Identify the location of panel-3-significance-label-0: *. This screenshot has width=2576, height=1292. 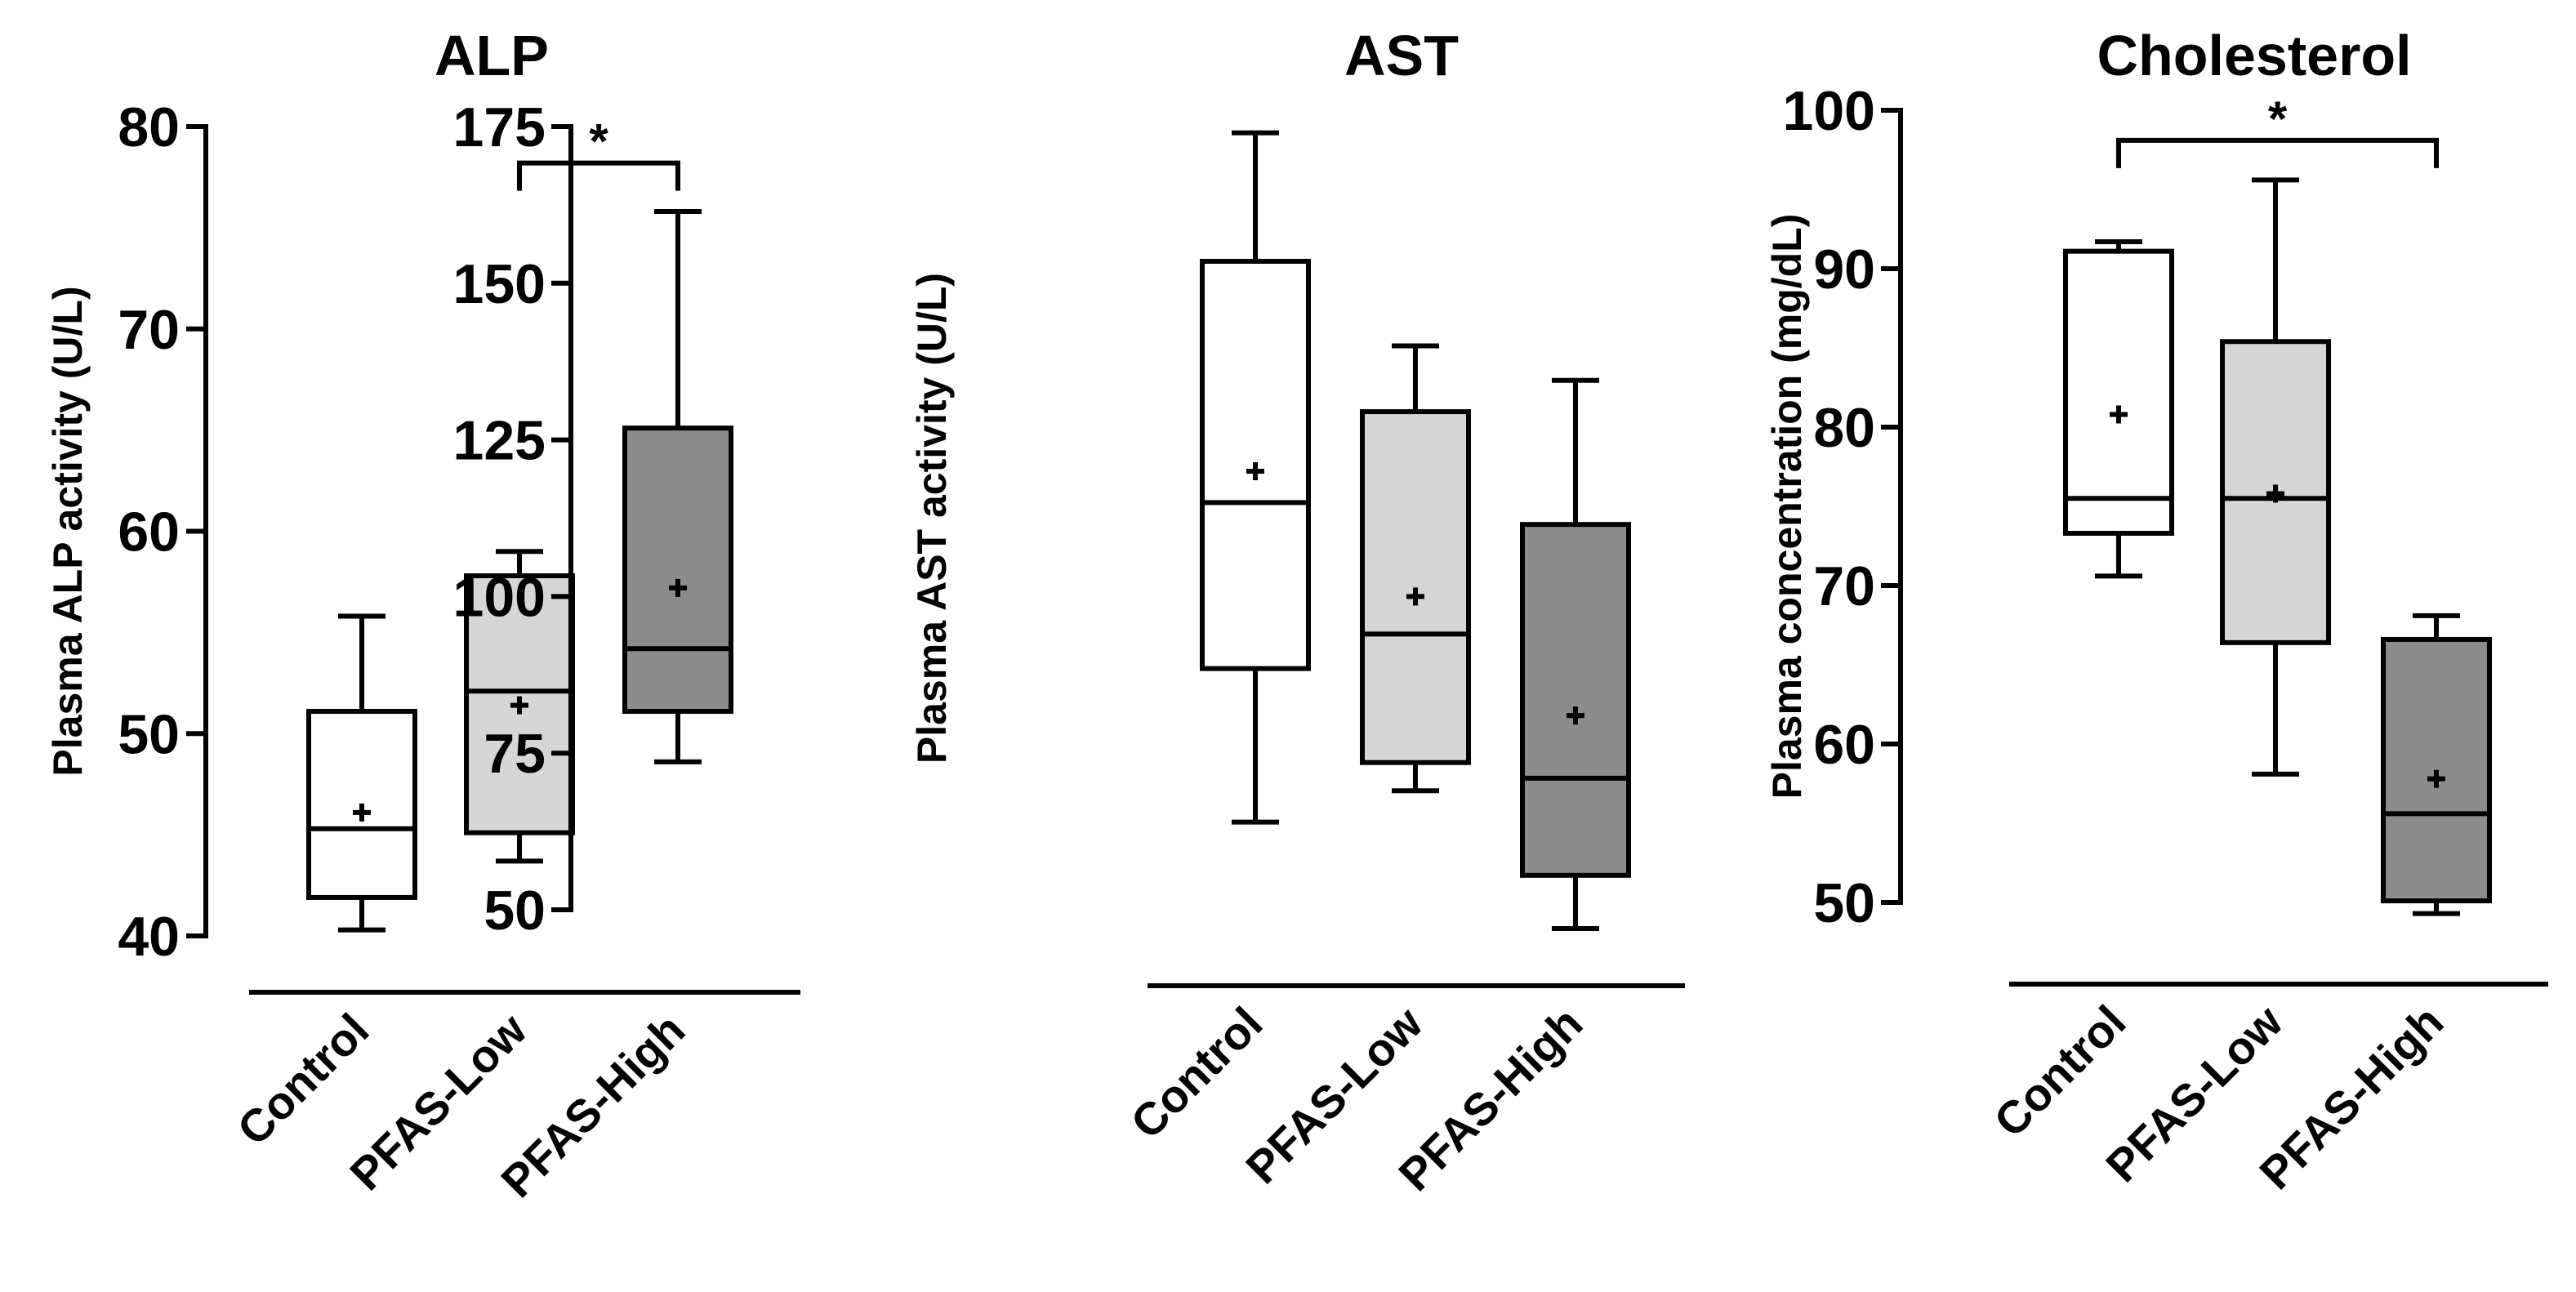
(2278, 118).